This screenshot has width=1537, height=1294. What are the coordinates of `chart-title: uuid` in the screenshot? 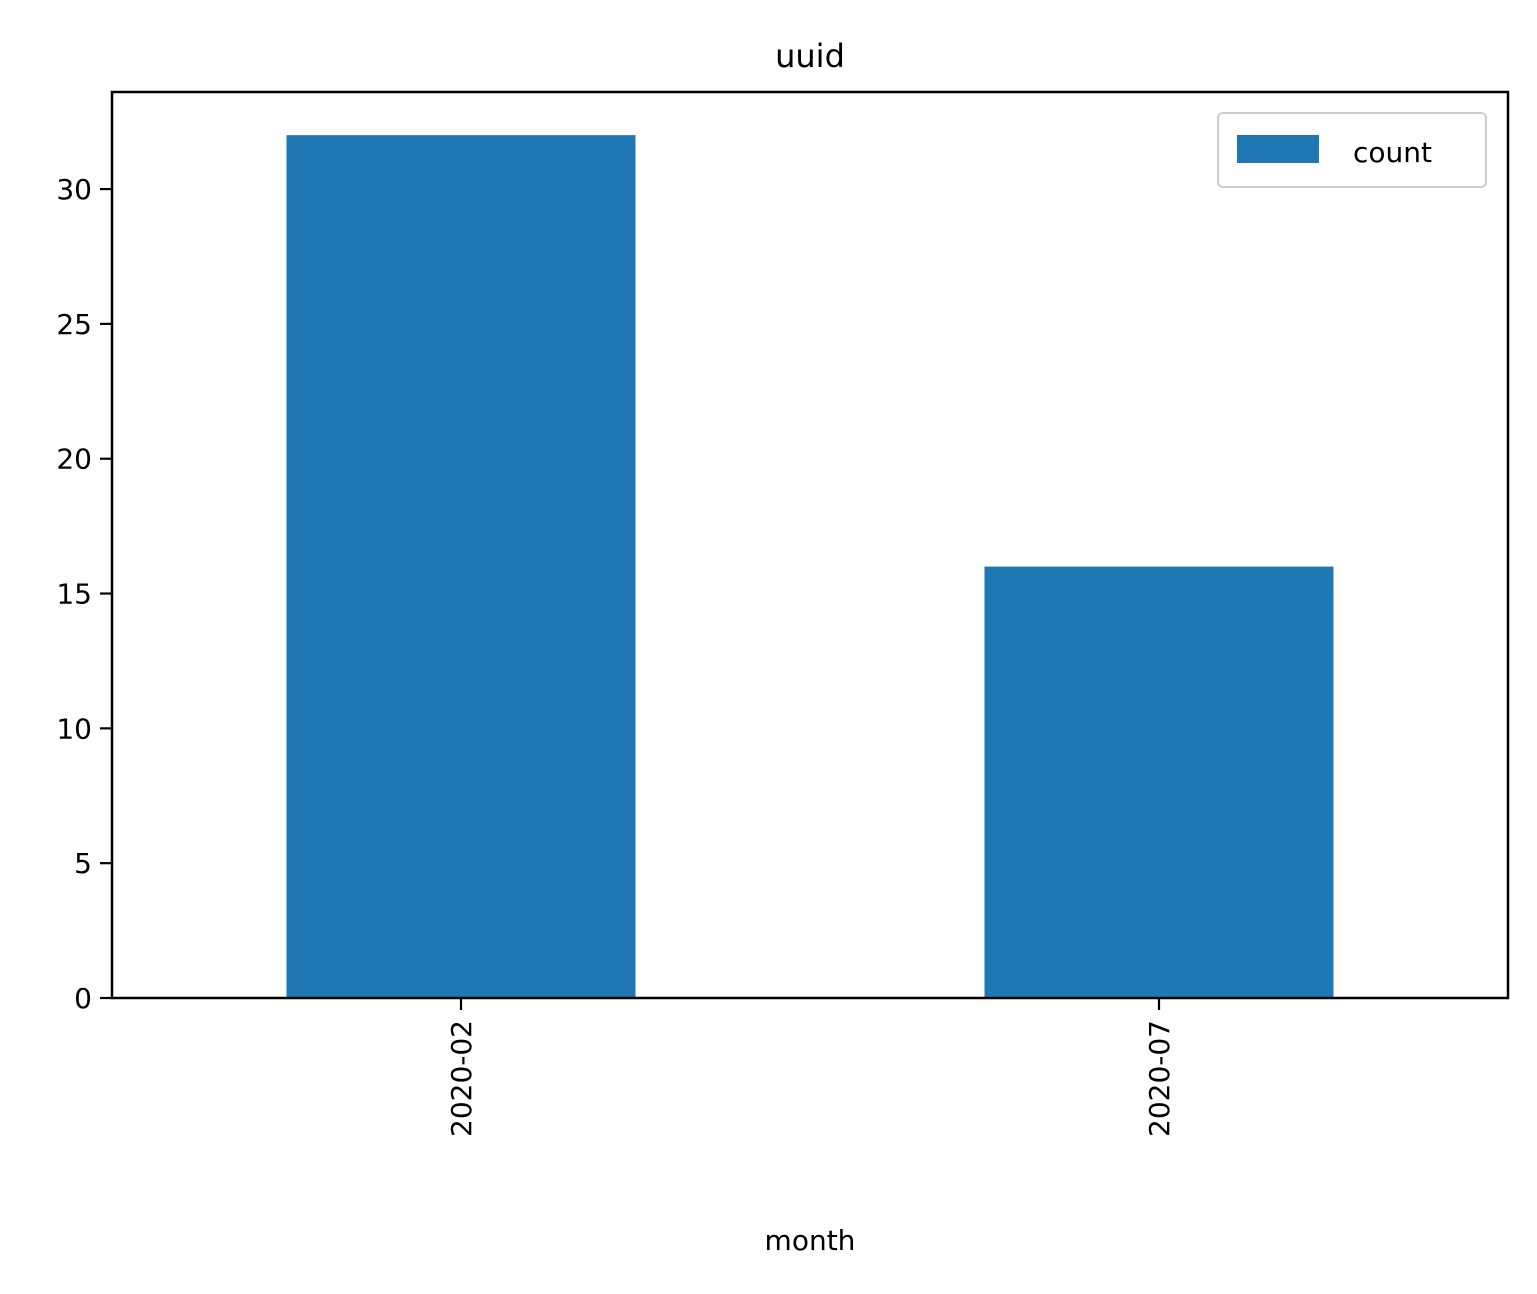 It's located at (810, 56).